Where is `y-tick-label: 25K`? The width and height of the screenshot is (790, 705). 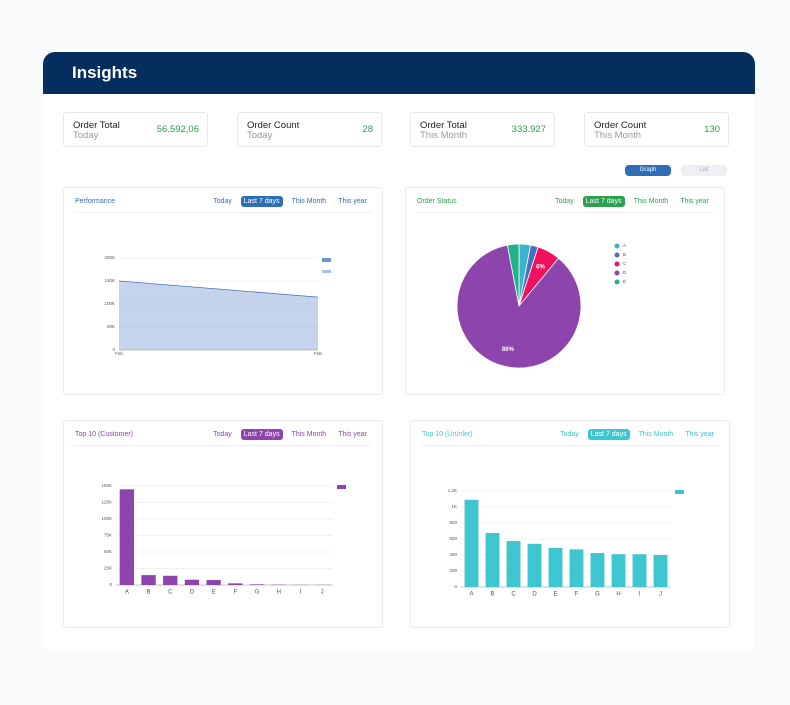
y-tick-label: 25K is located at coordinates (108, 568).